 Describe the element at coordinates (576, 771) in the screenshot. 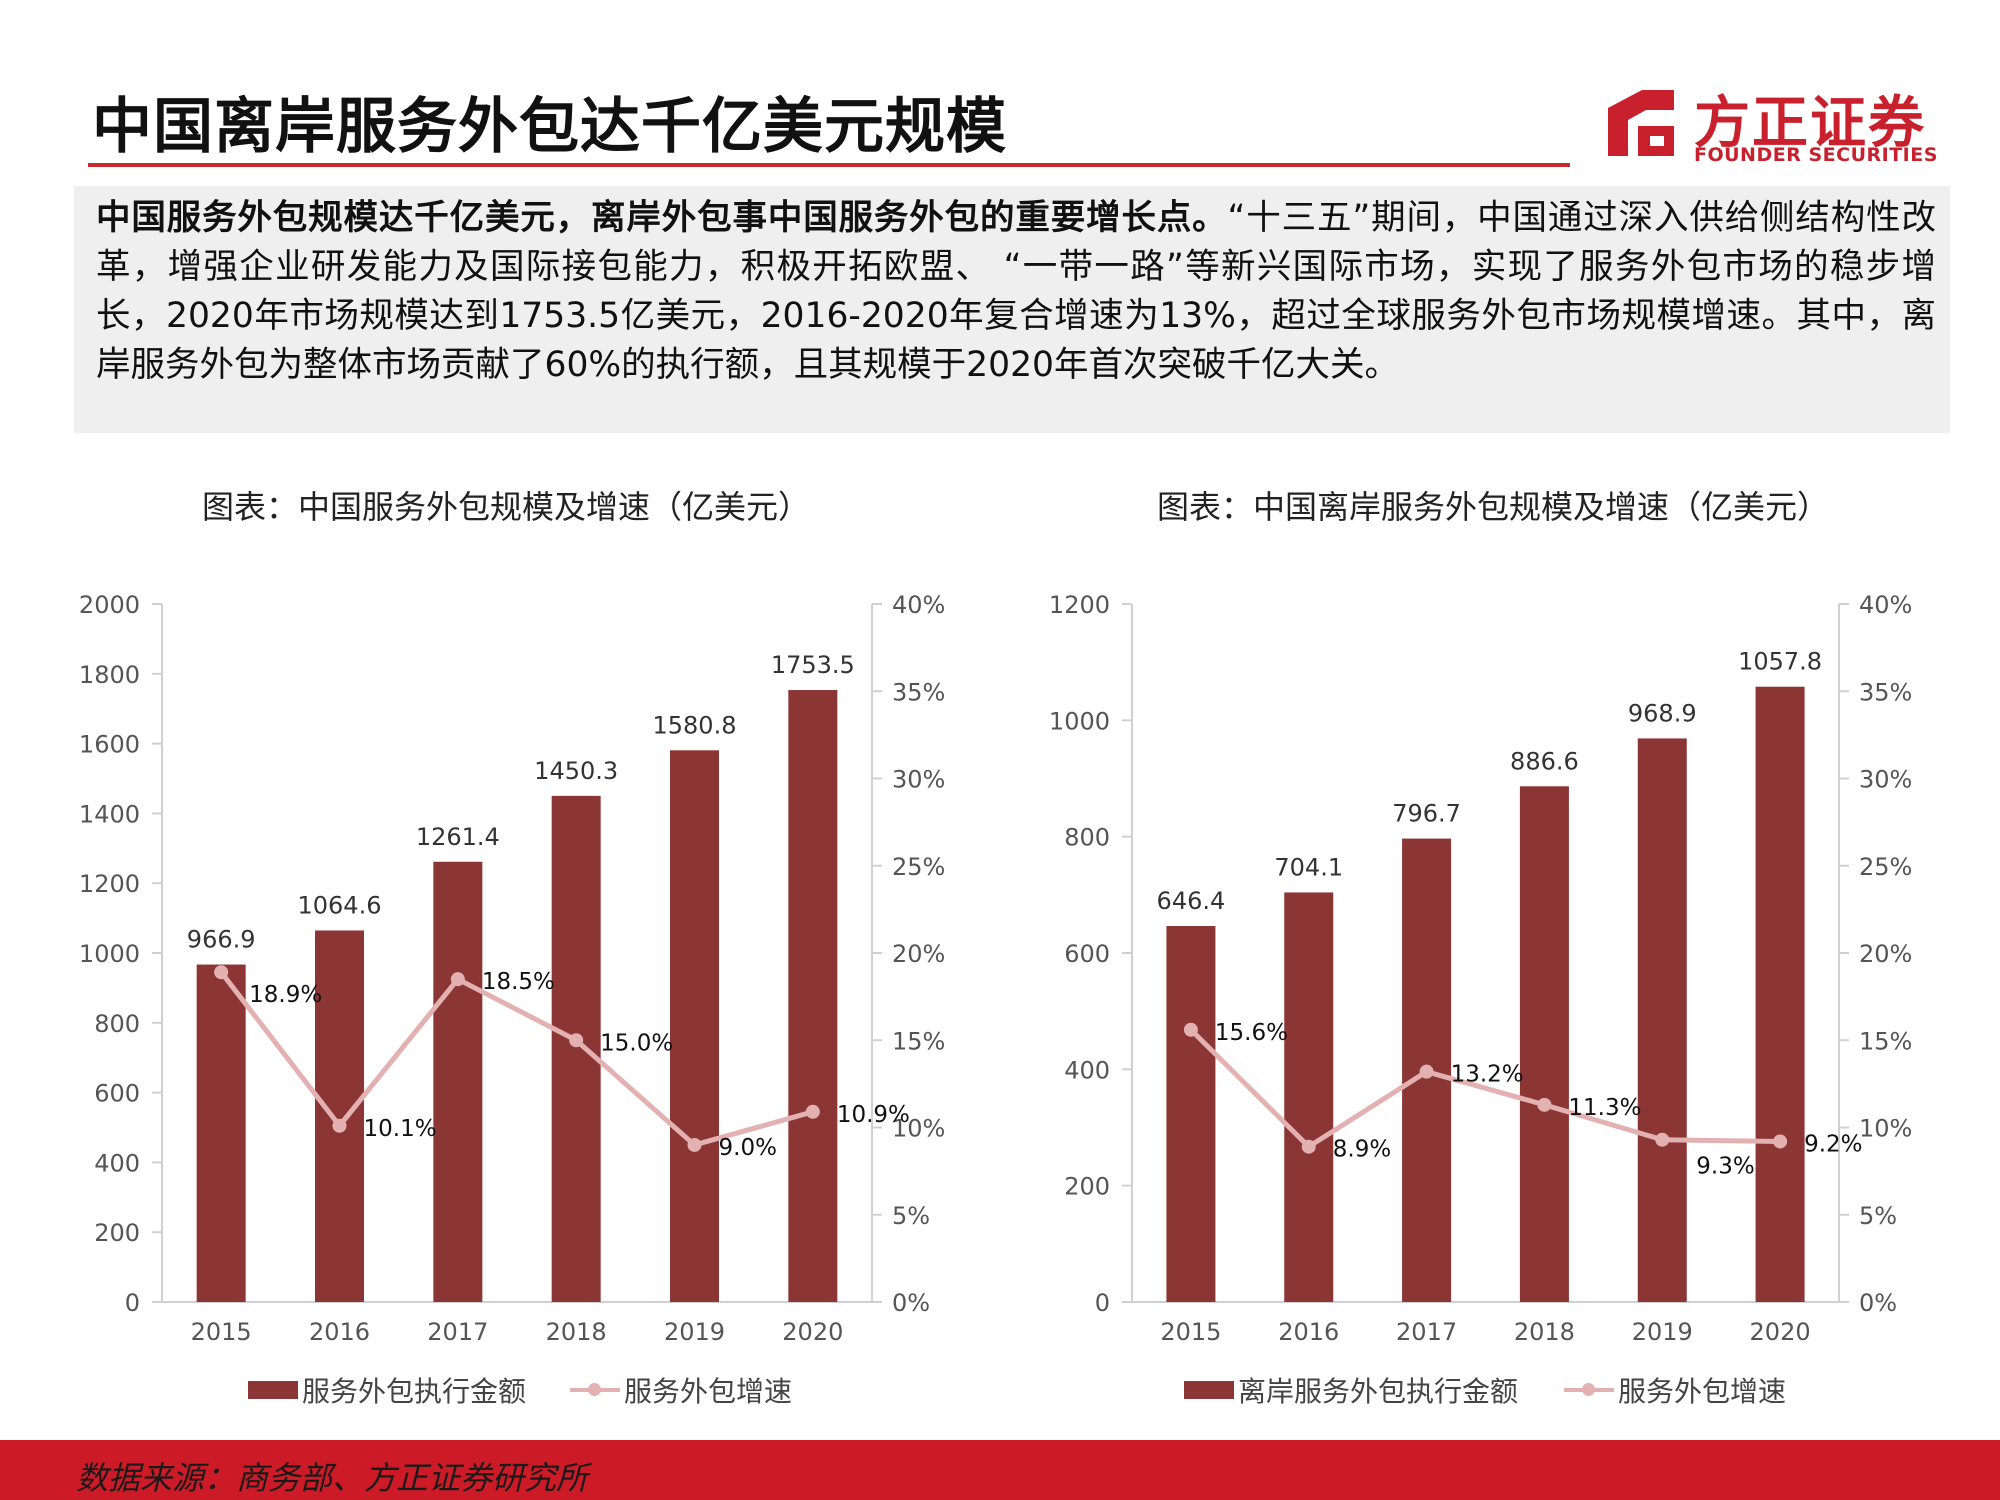

I see `bar-value-label: 1450.3` at that location.